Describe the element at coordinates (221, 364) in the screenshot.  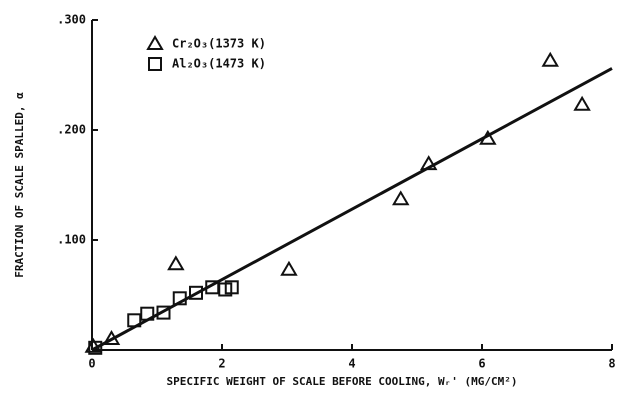
I see `x-tick-label: 2` at that location.